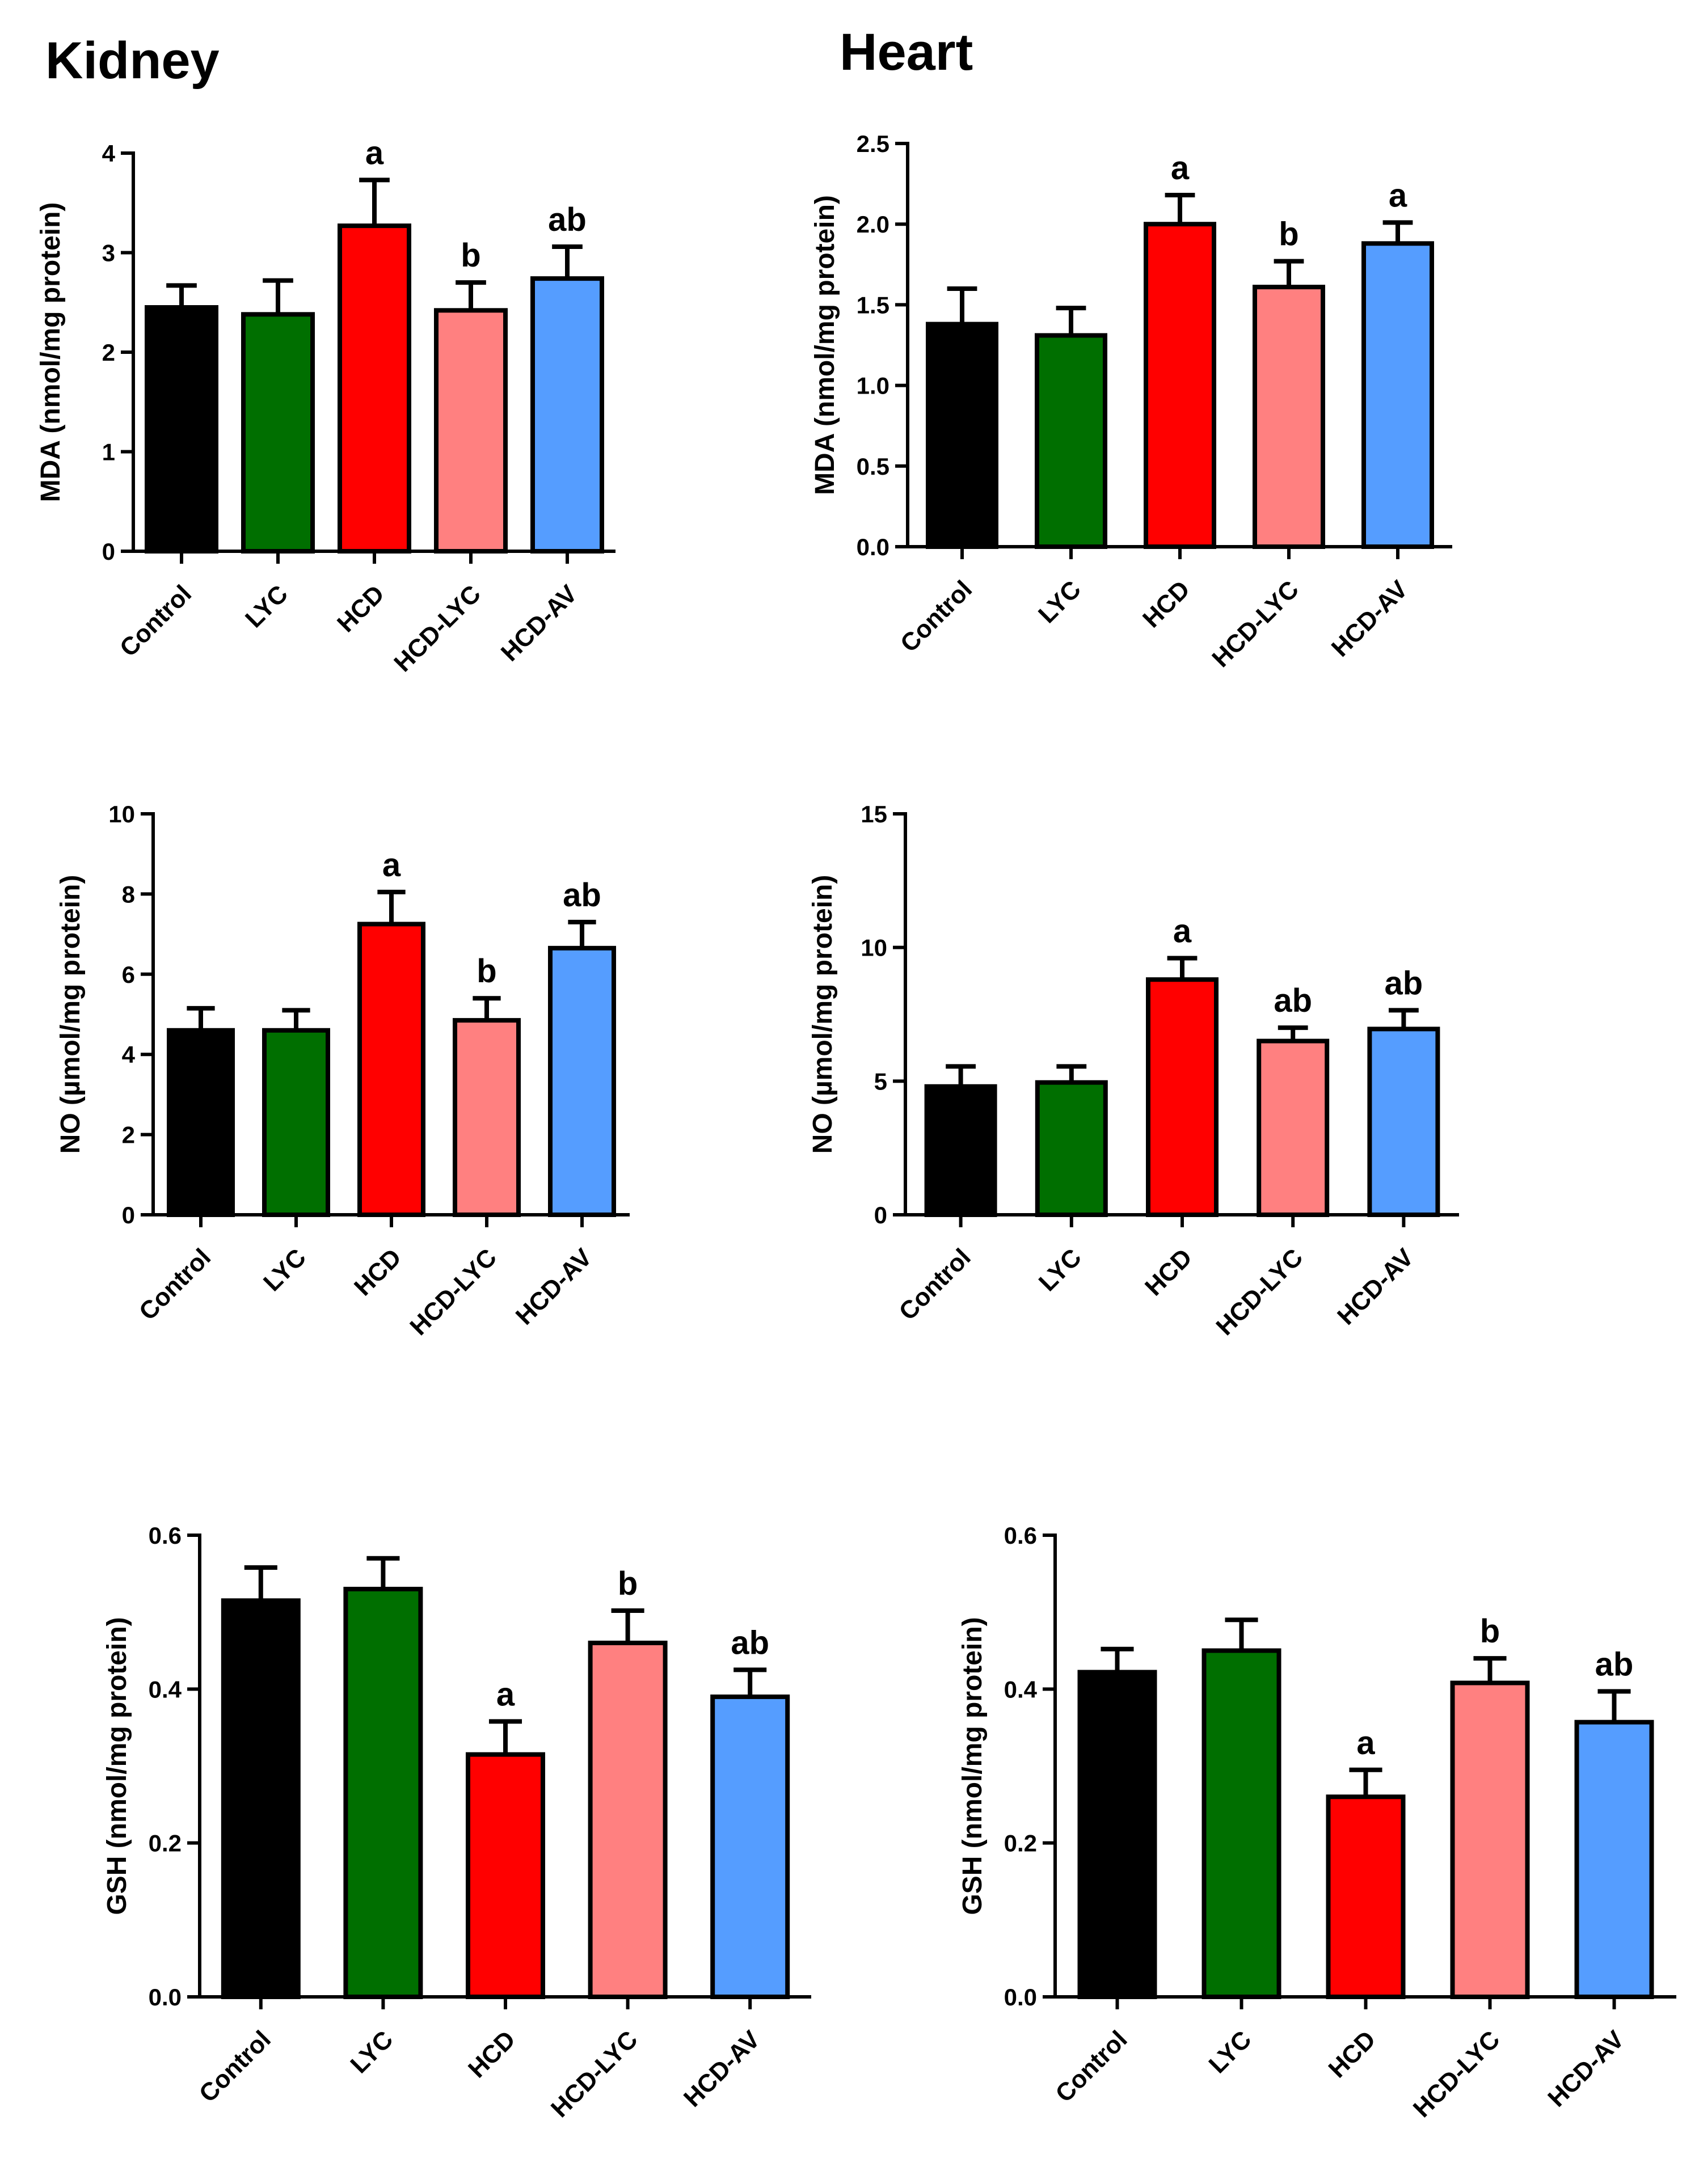  I want to click on y-tick-label: 2.0, so click(873, 224).